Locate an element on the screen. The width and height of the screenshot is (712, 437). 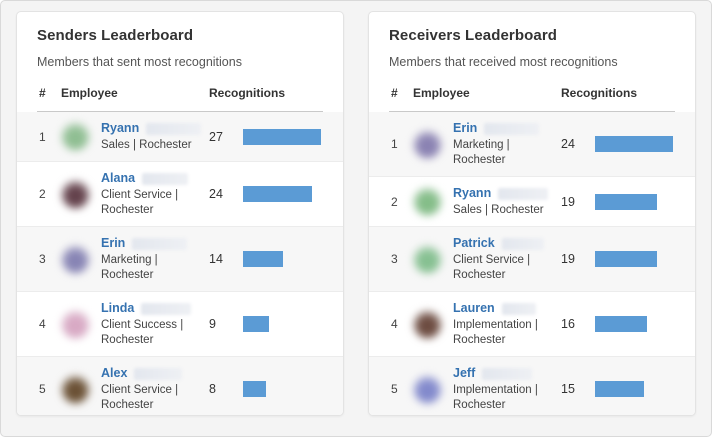
panel-subtitle: Members that received most recognitions is located at coordinates (503, 62).